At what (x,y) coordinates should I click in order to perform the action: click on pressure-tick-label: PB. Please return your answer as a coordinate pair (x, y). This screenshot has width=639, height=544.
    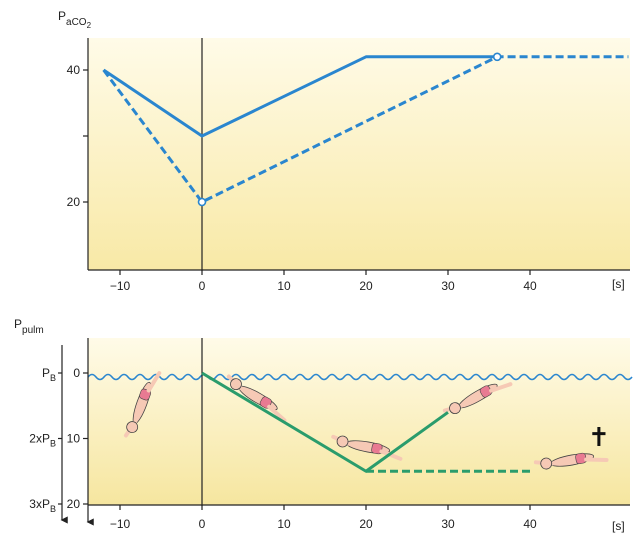
    Looking at the image, I should click on (49, 374).